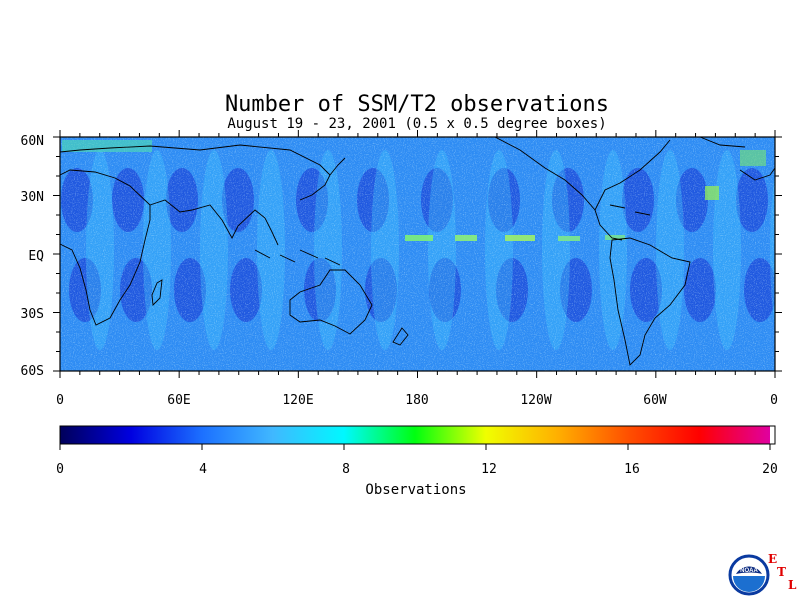 This screenshot has width=800, height=600. What do you see at coordinates (203, 469) in the screenshot?
I see `colorbar-tick-4: 4` at bounding box center [203, 469].